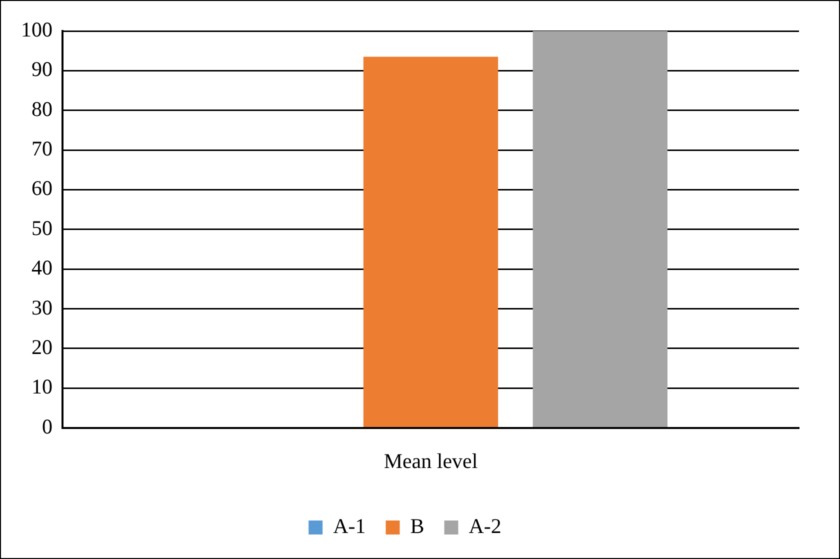  I want to click on legend-label: B, so click(417, 526).